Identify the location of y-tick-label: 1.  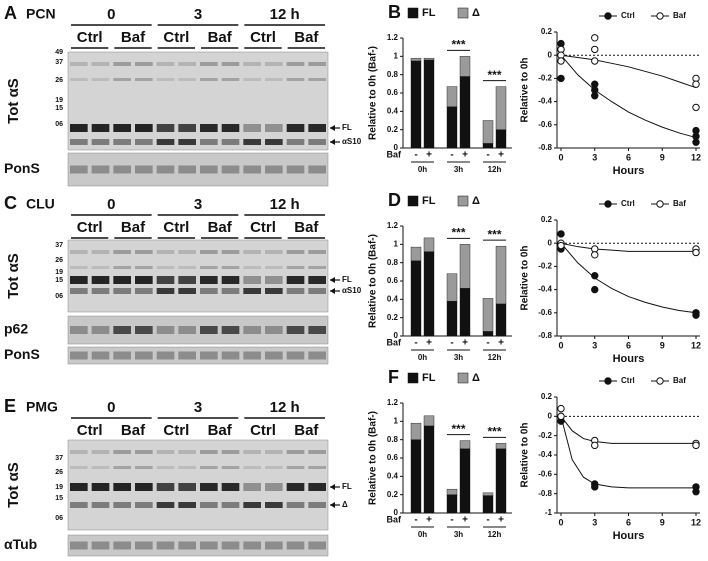
(396, 243).